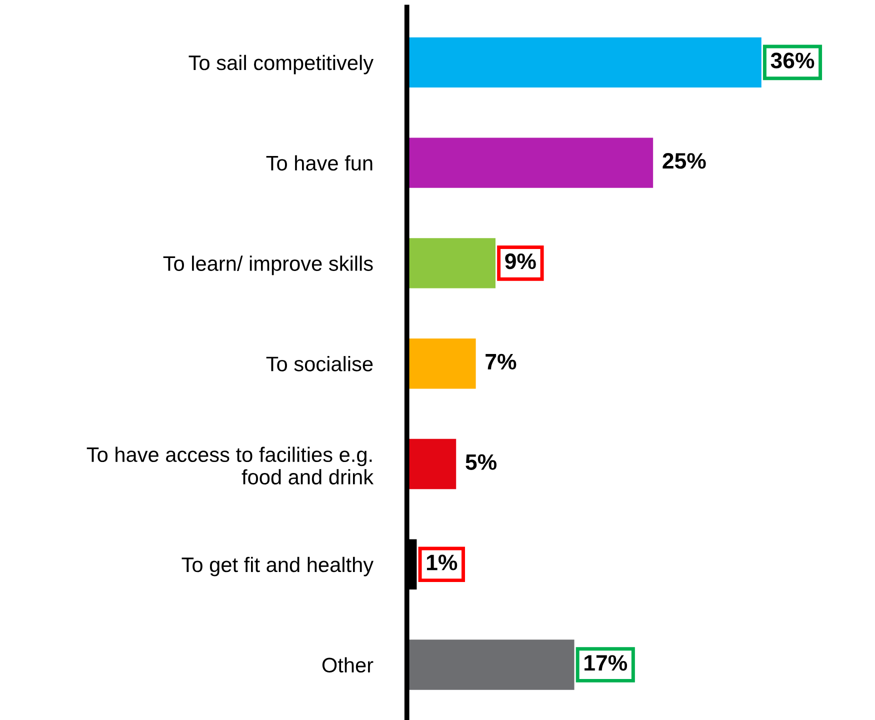 The image size is (875, 720). I want to click on y-tick-label: To sail competitively, so click(281, 64).